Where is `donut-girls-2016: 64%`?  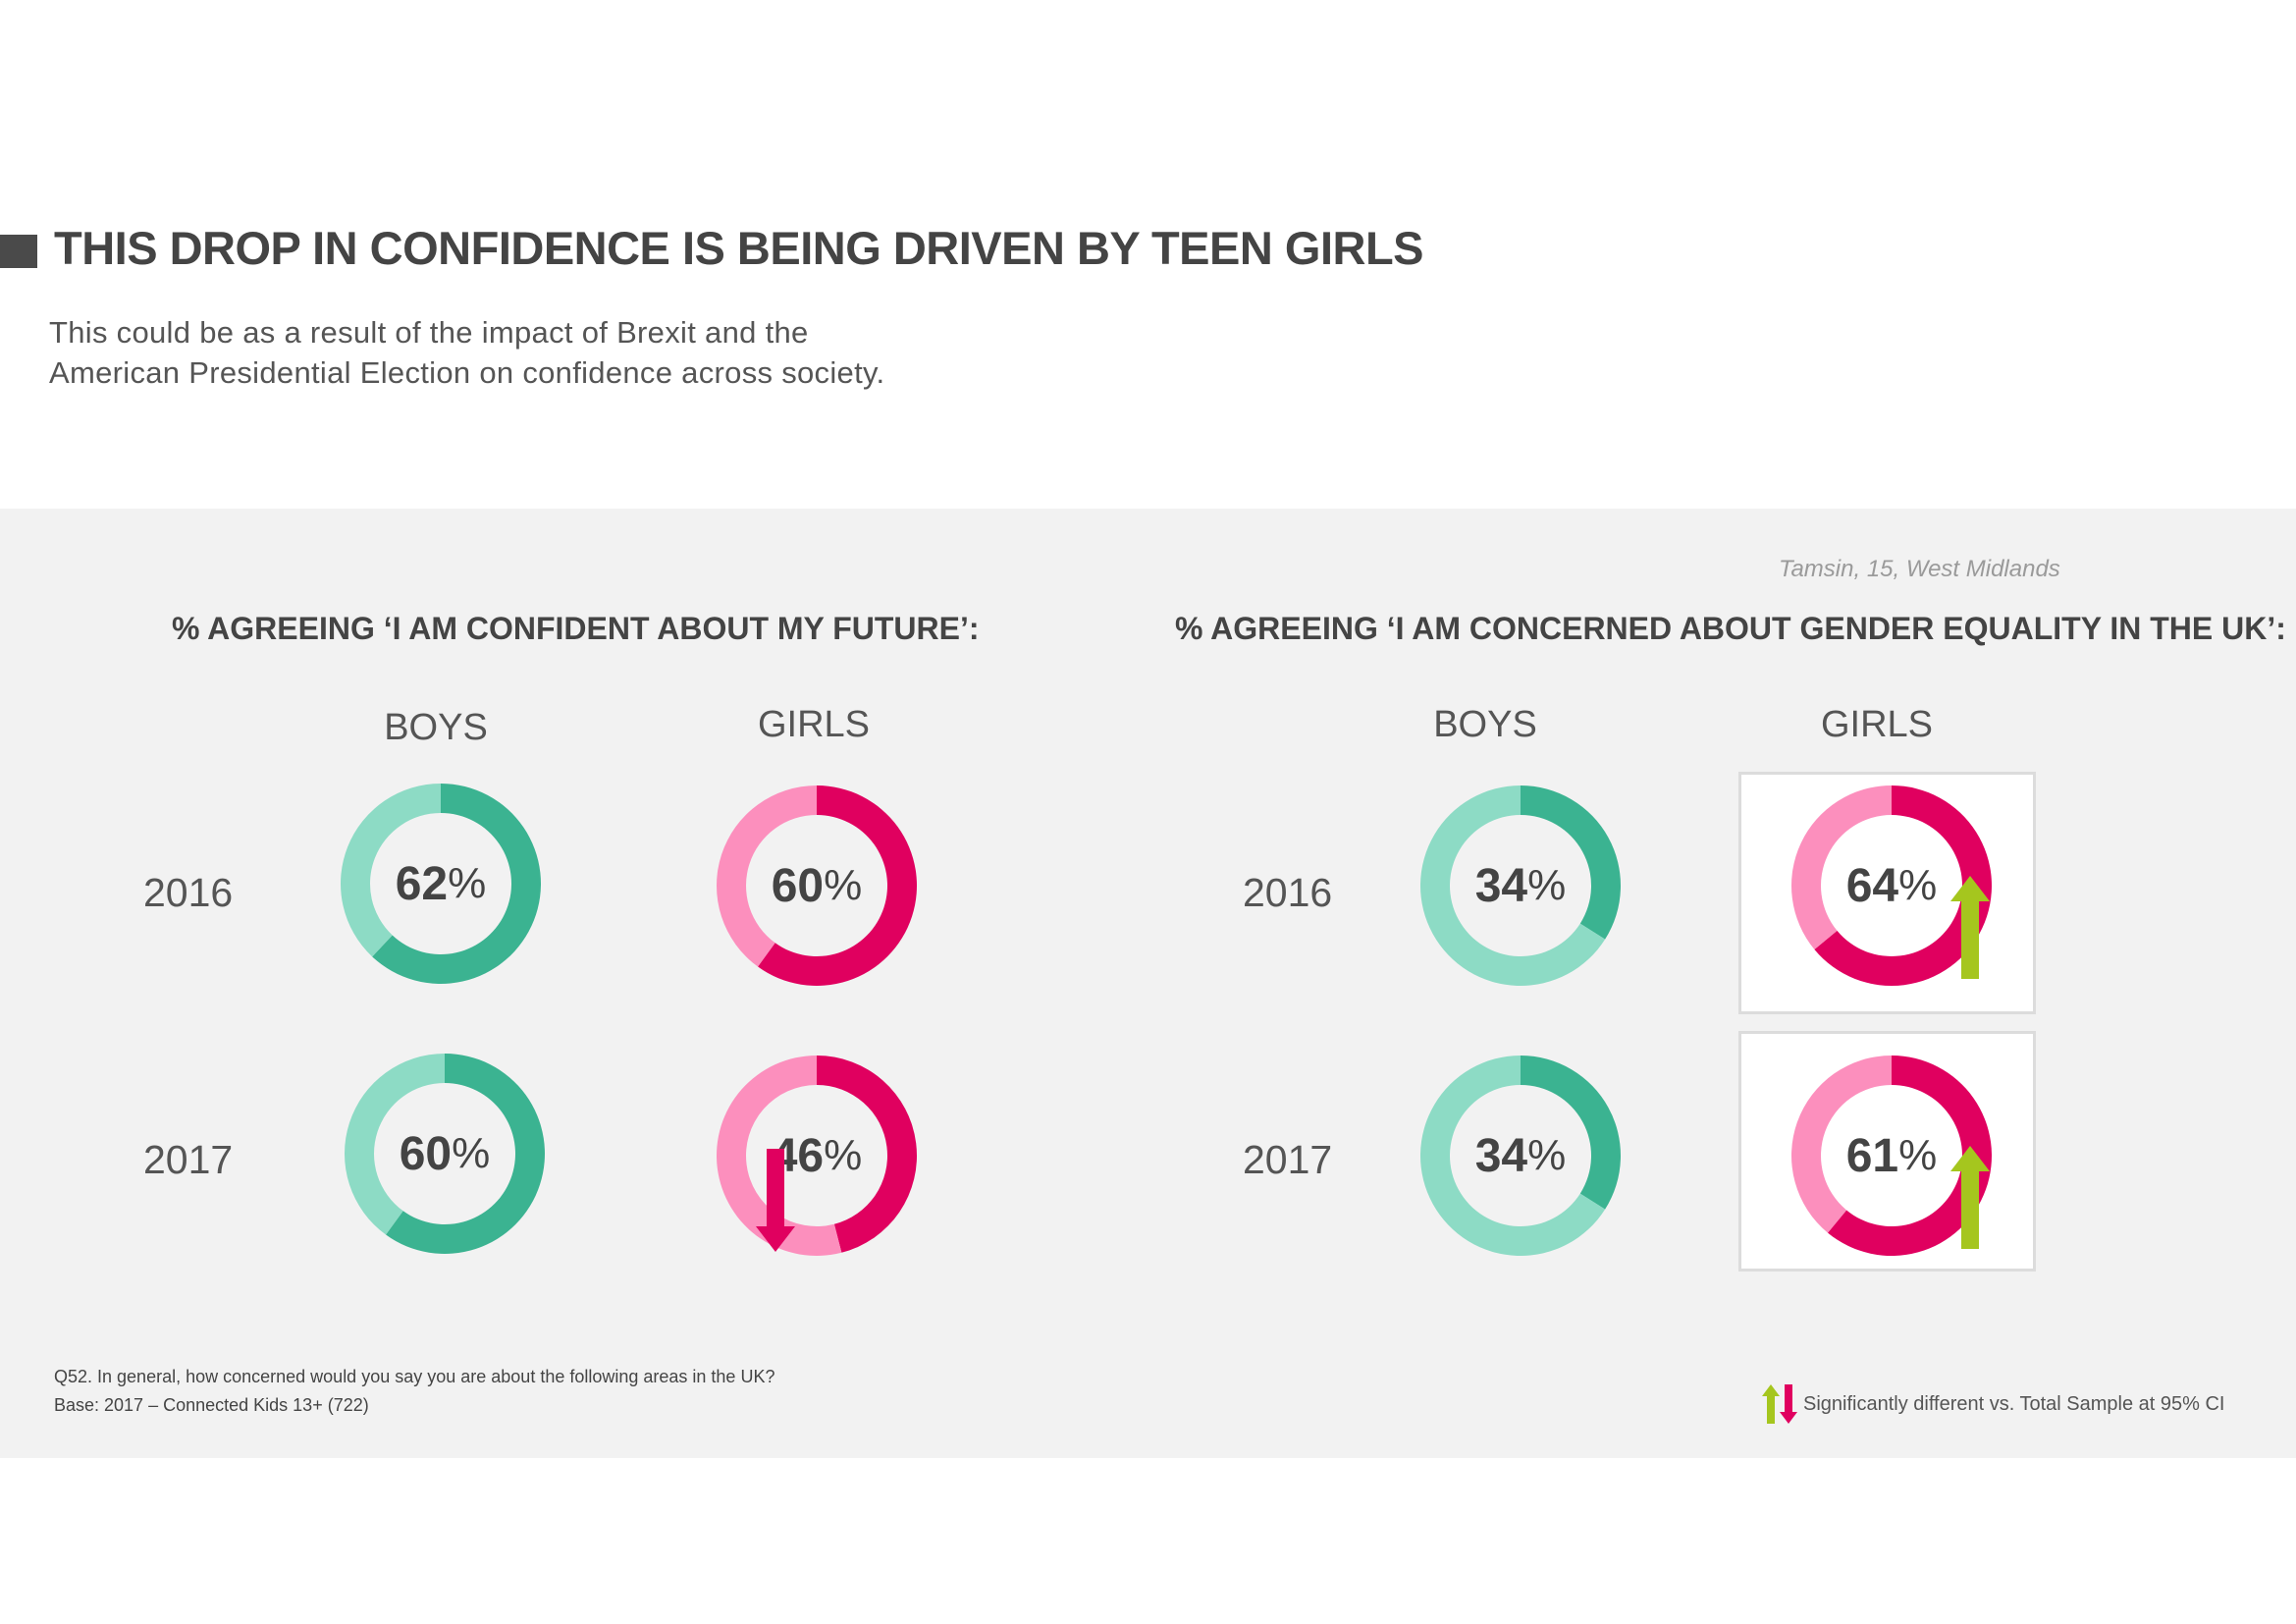
donut-girls-2016: 64% is located at coordinates (1892, 886).